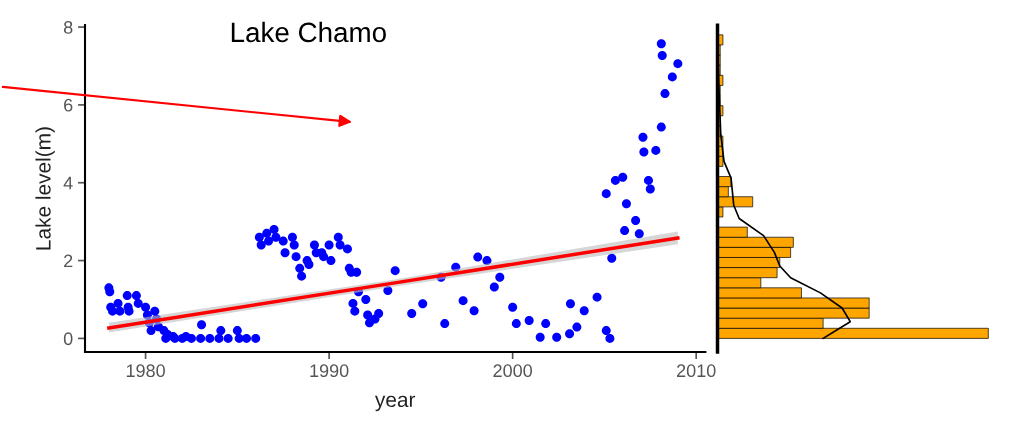 Image resolution: width=1012 pixels, height=433 pixels. I want to click on y-tick-label: 0, so click(68, 339).